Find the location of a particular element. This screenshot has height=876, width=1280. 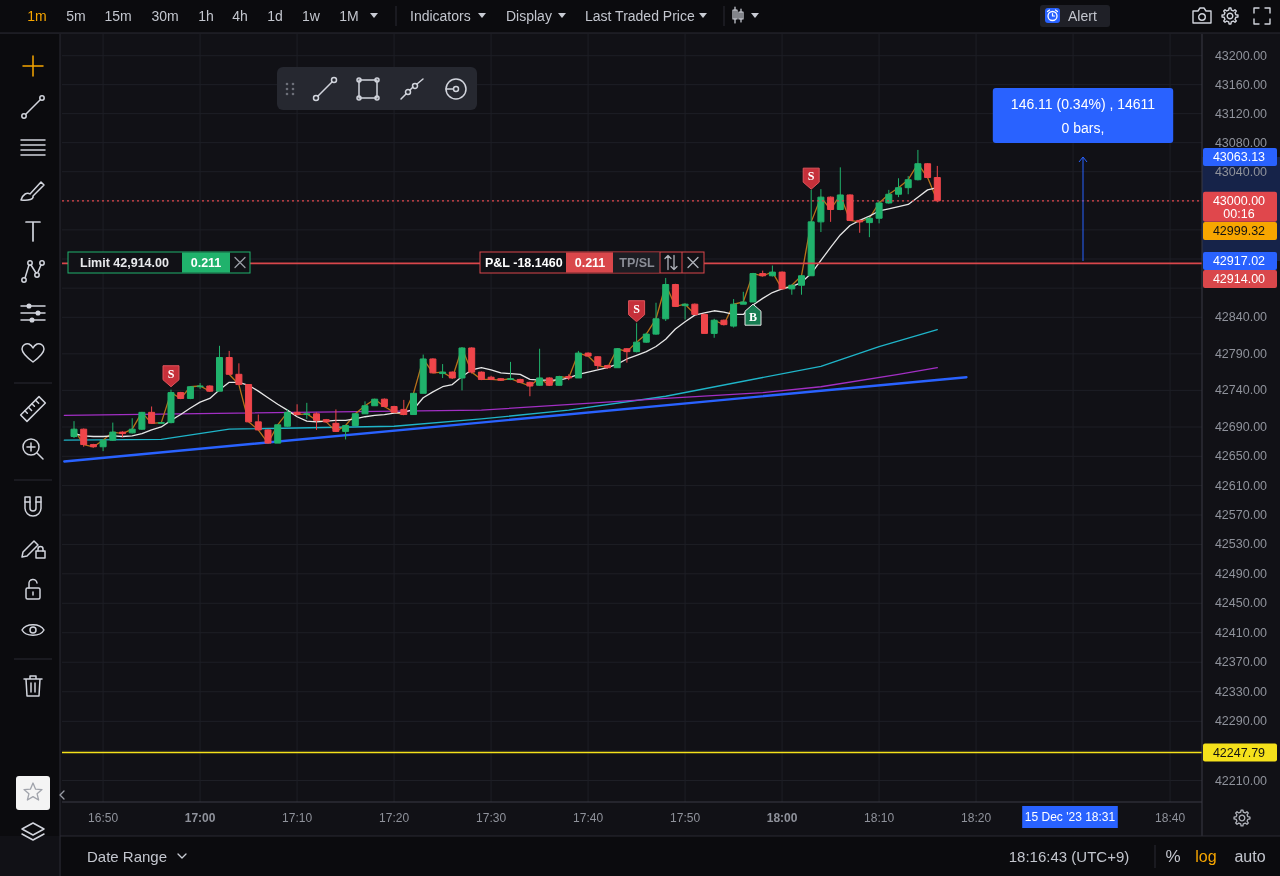

x-tick-label: 17:00 is located at coordinates (200, 818).